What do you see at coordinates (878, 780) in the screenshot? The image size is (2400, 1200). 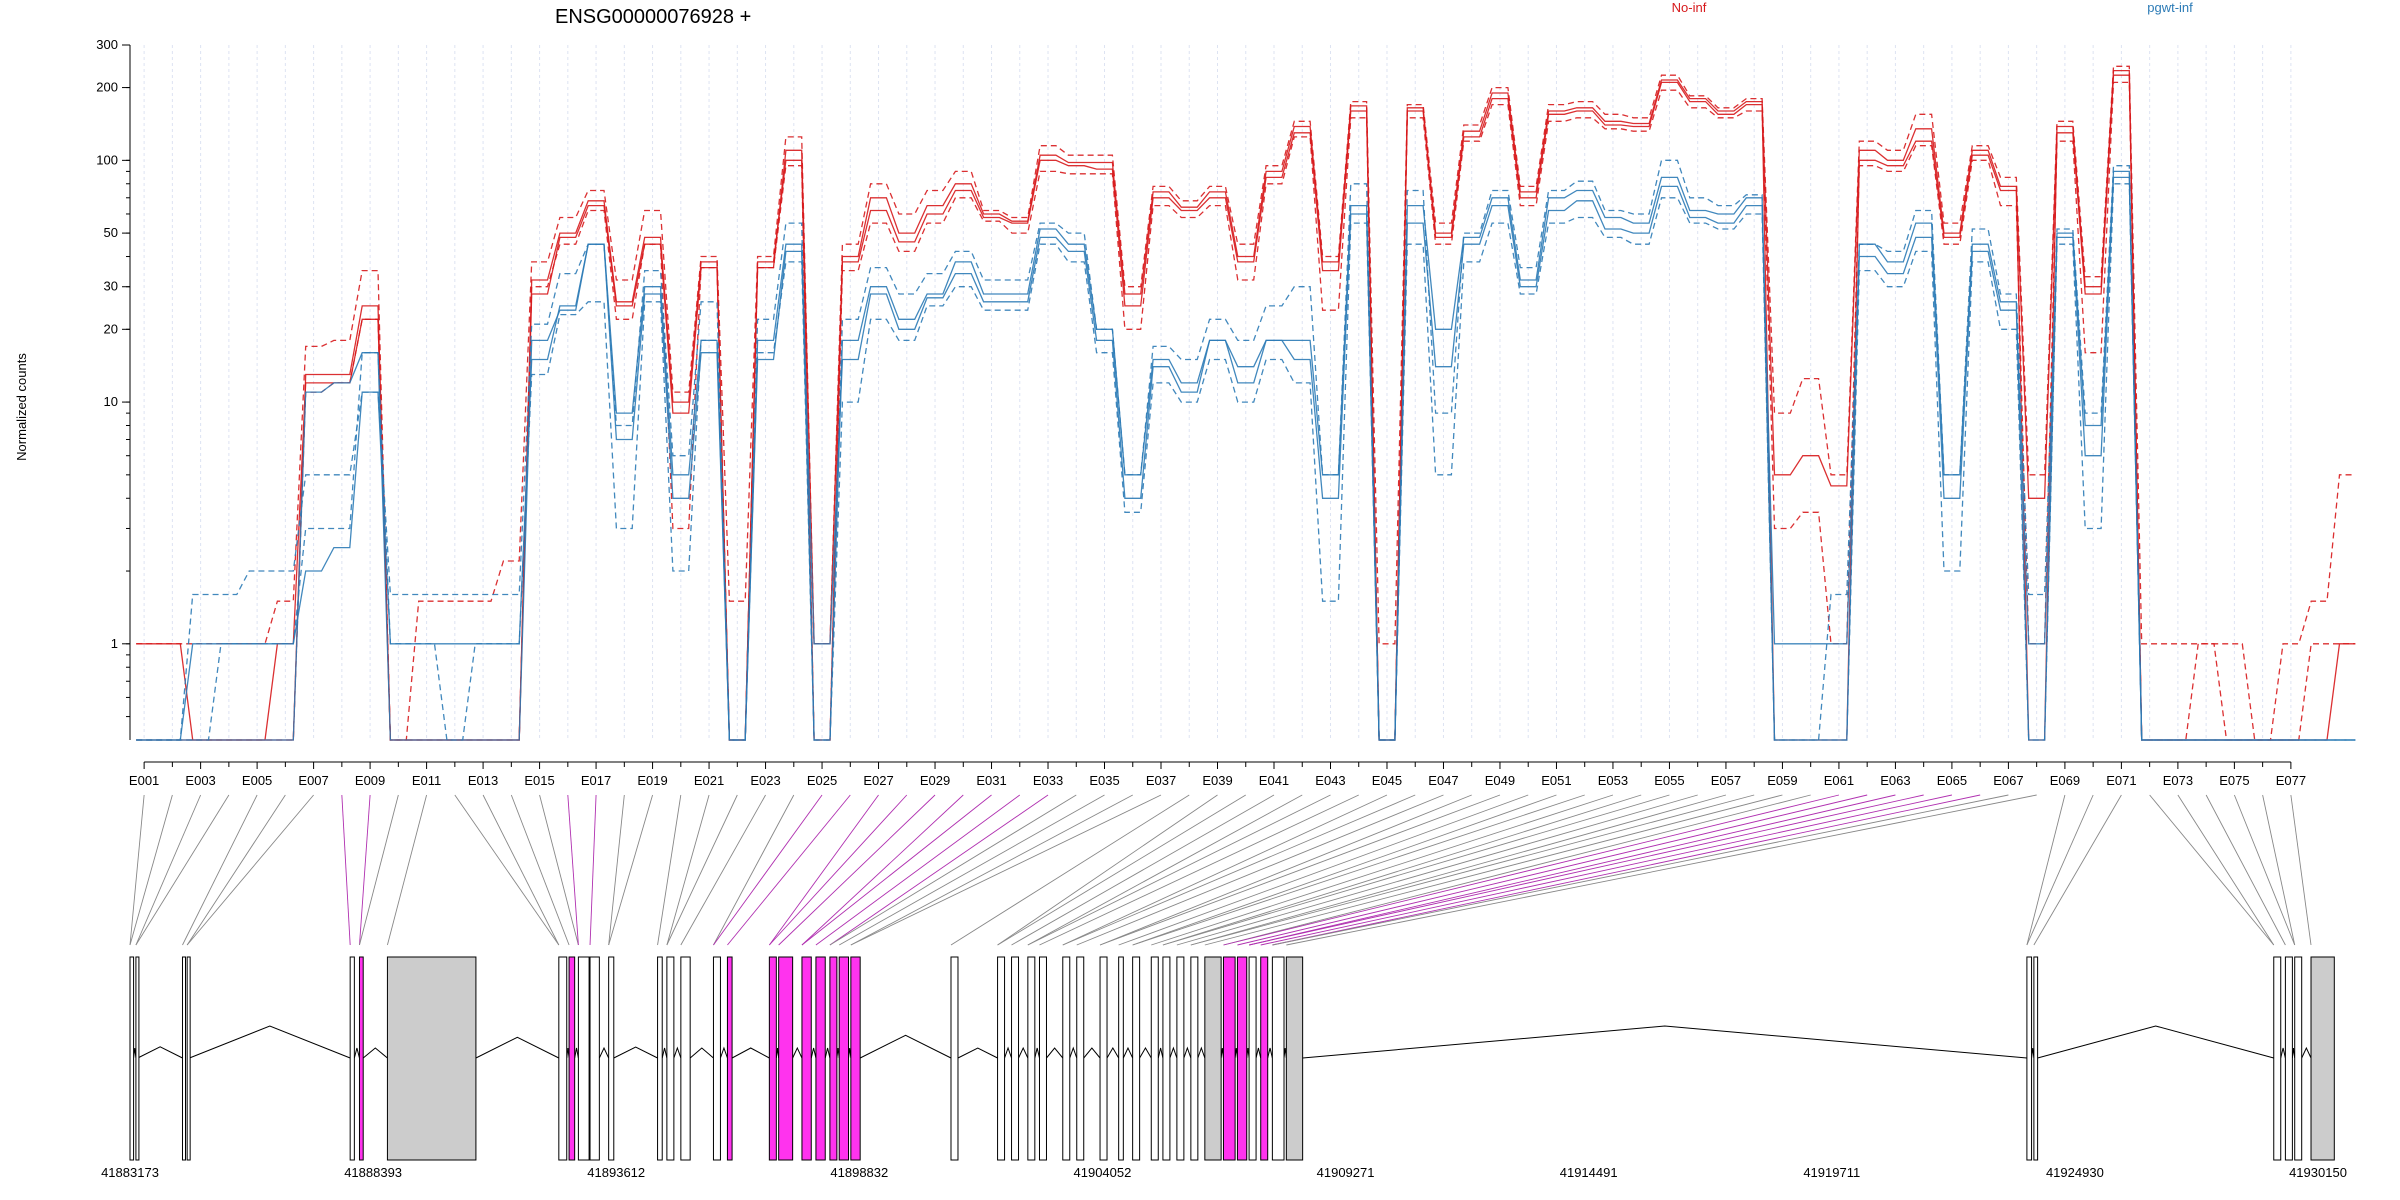 I see `x-tick-label: E027` at bounding box center [878, 780].